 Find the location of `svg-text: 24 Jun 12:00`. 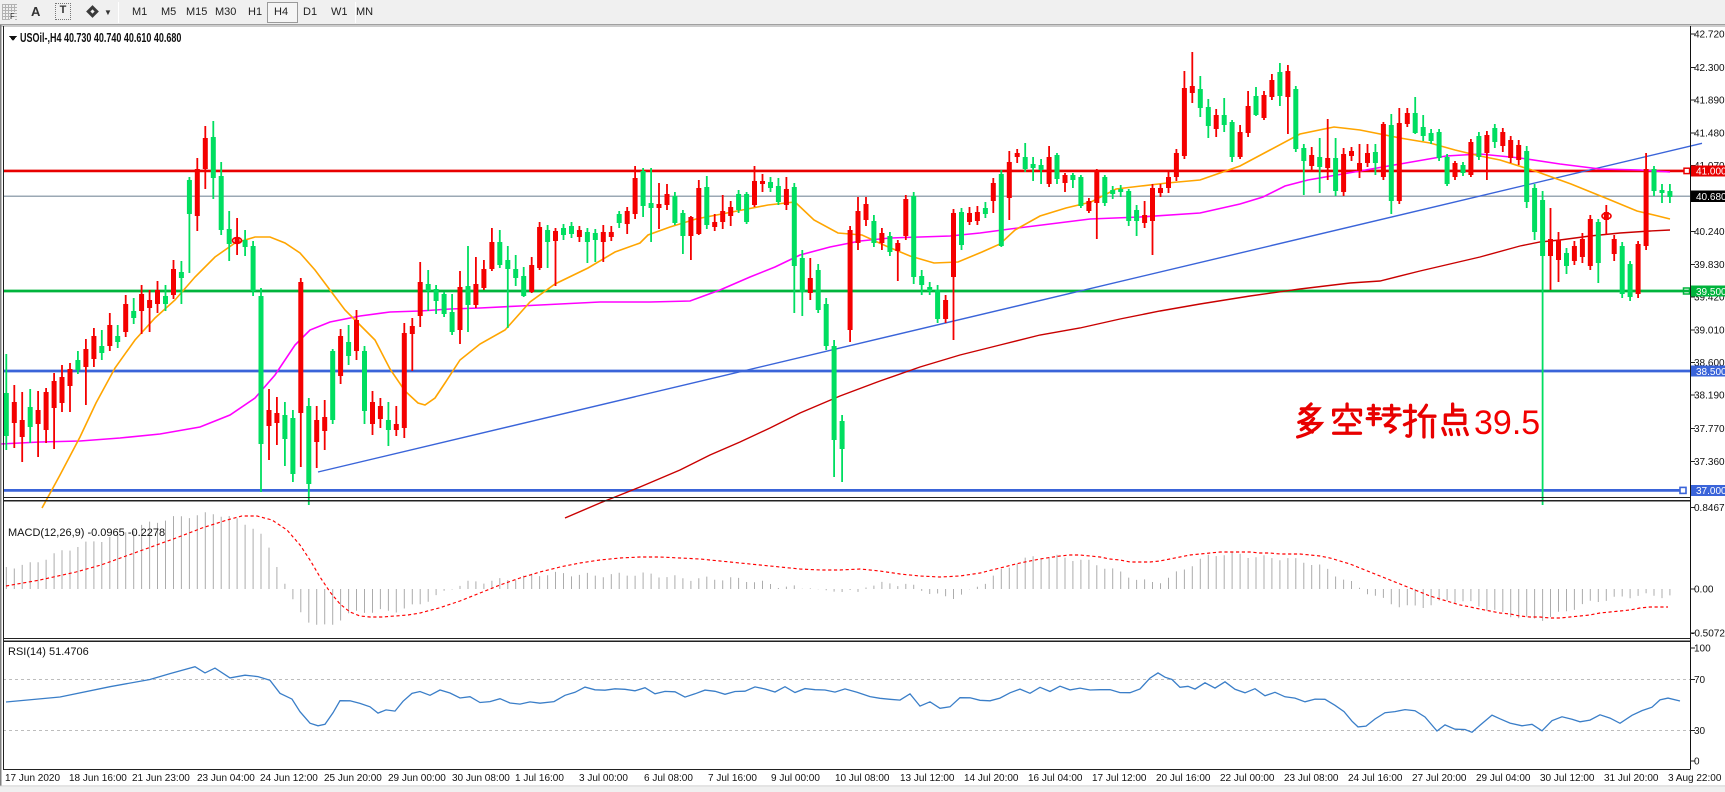

svg-text: 24 Jun 12:00 is located at coordinates (289, 778).